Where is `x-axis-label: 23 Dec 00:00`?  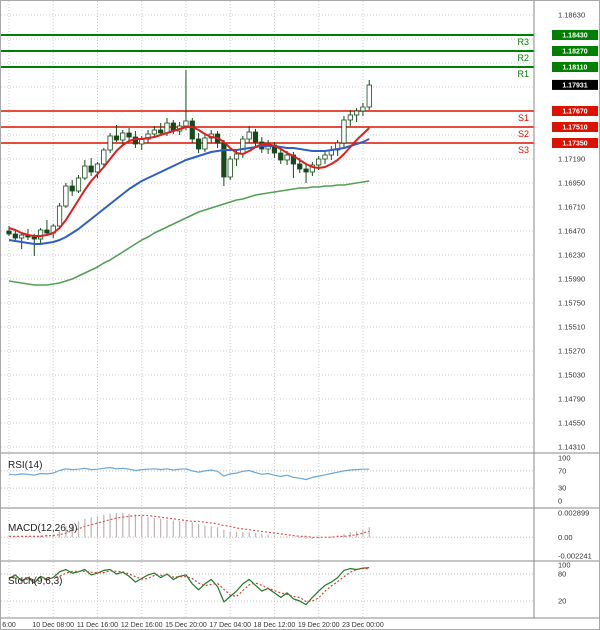 x-axis-label: 23 Dec 00:00 is located at coordinates (363, 625).